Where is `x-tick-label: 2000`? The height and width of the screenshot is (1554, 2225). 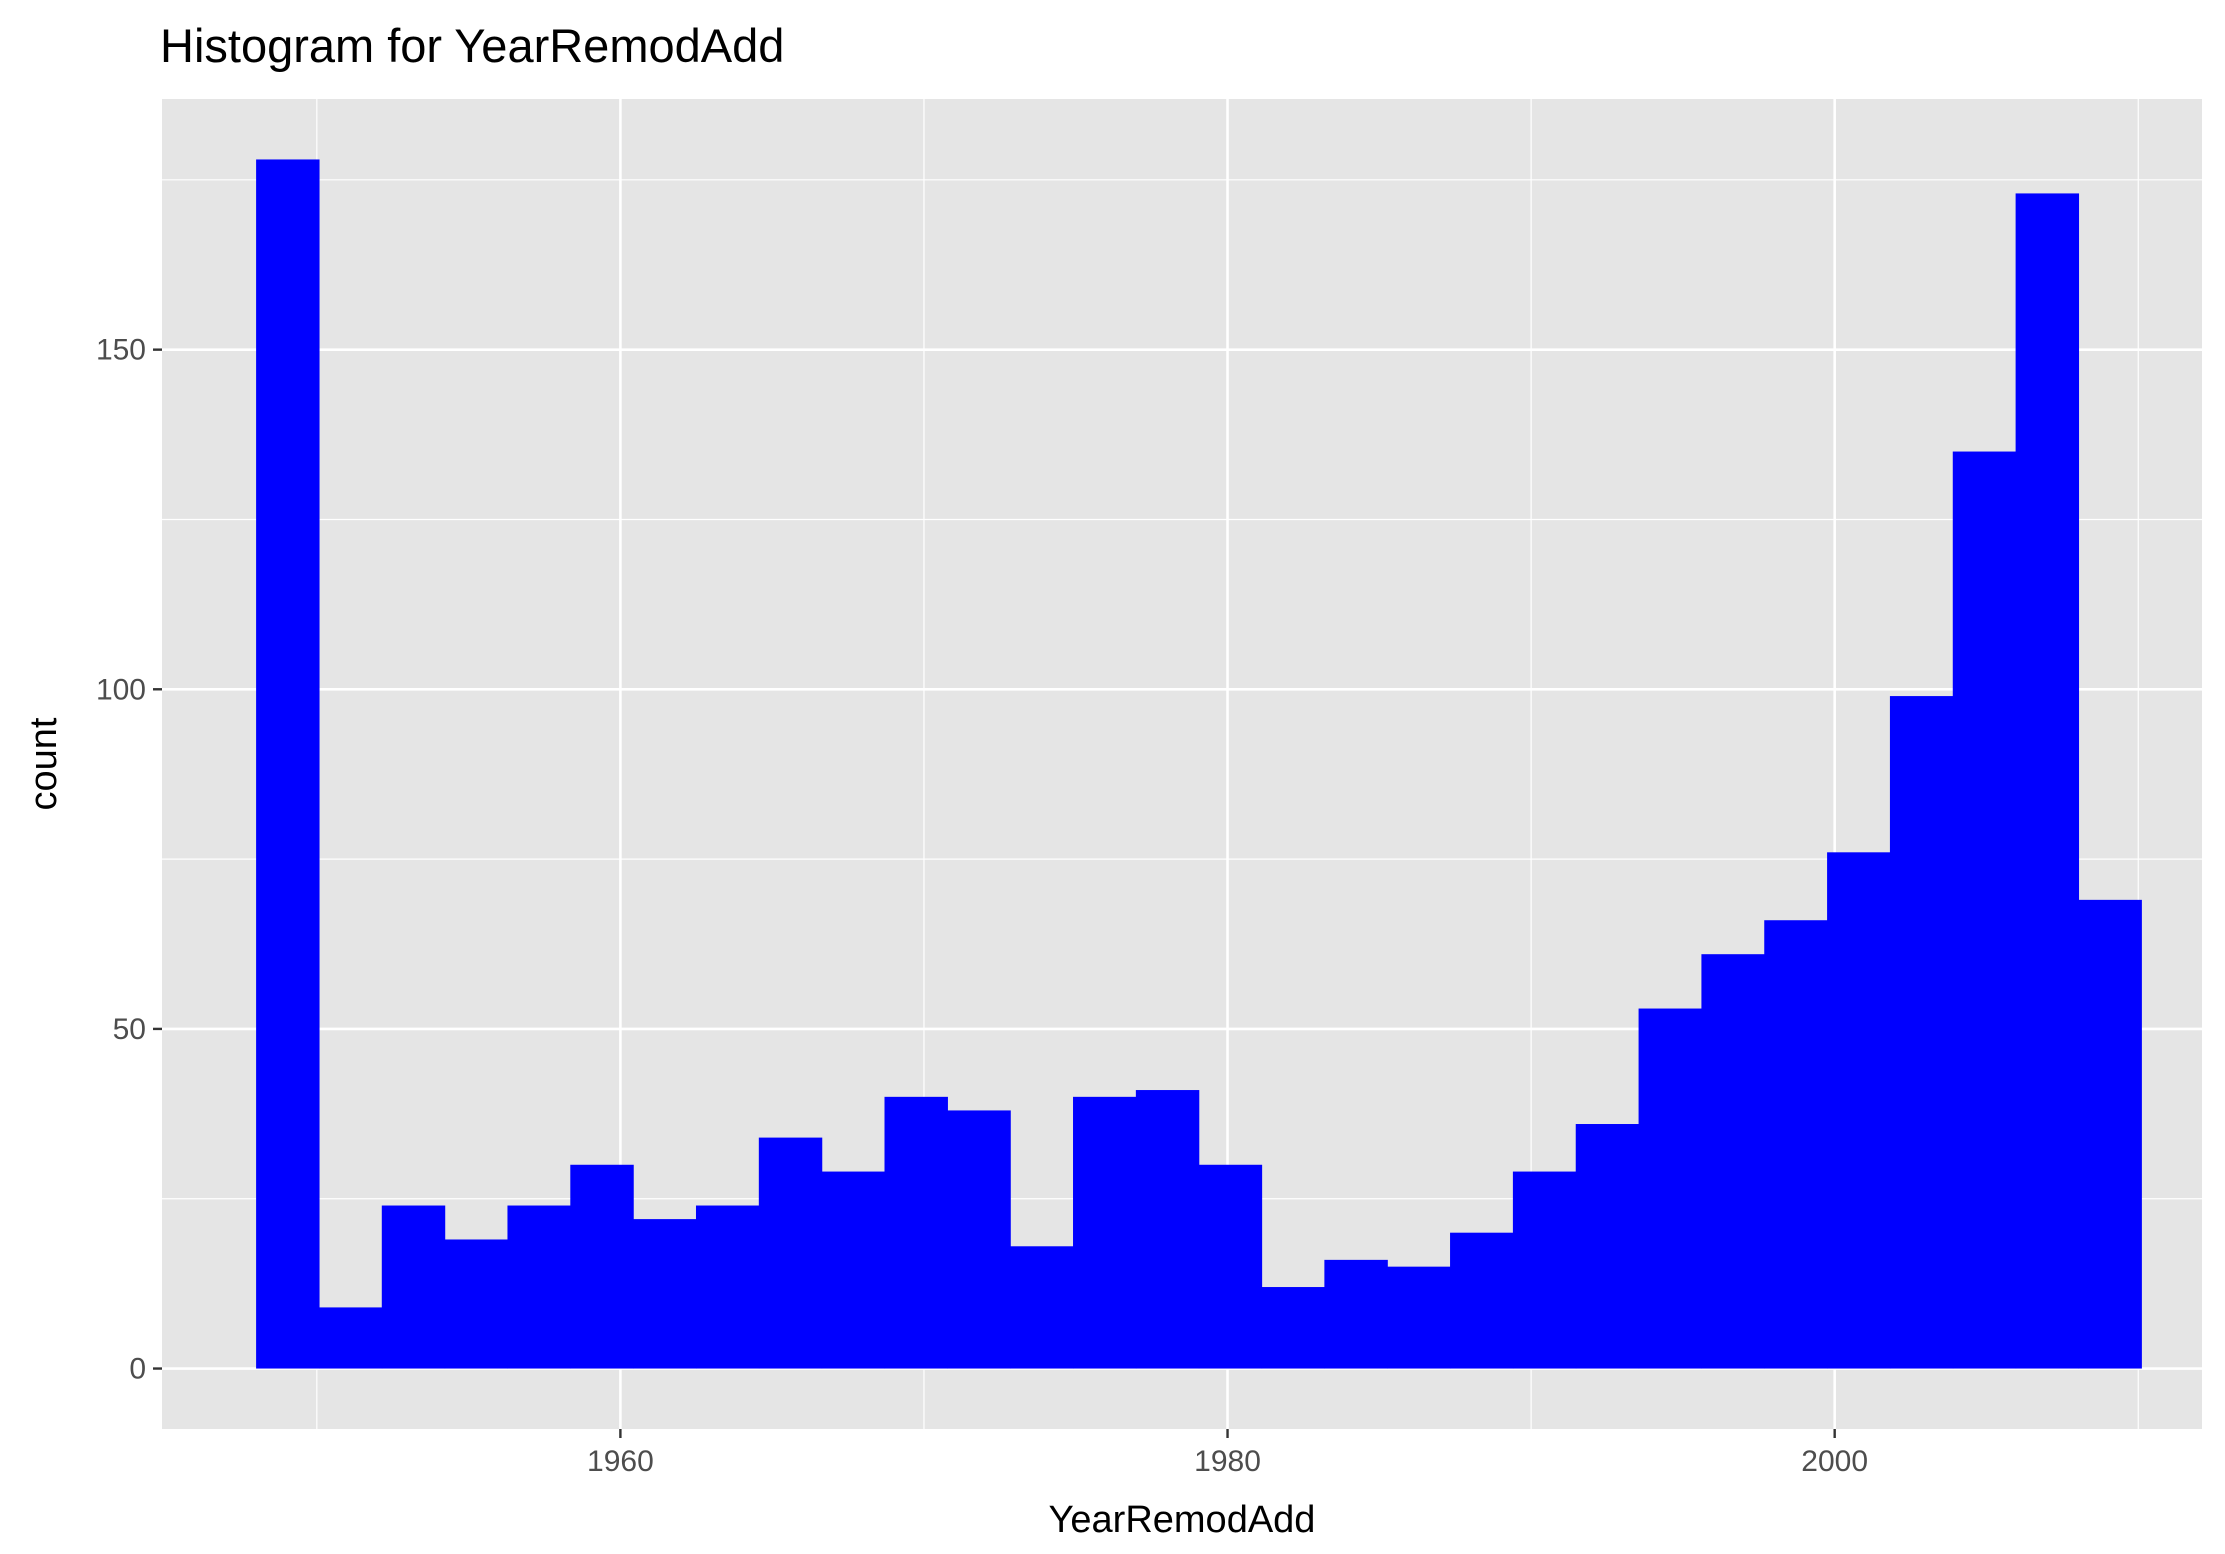 x-tick-label: 2000 is located at coordinates (1834, 1461).